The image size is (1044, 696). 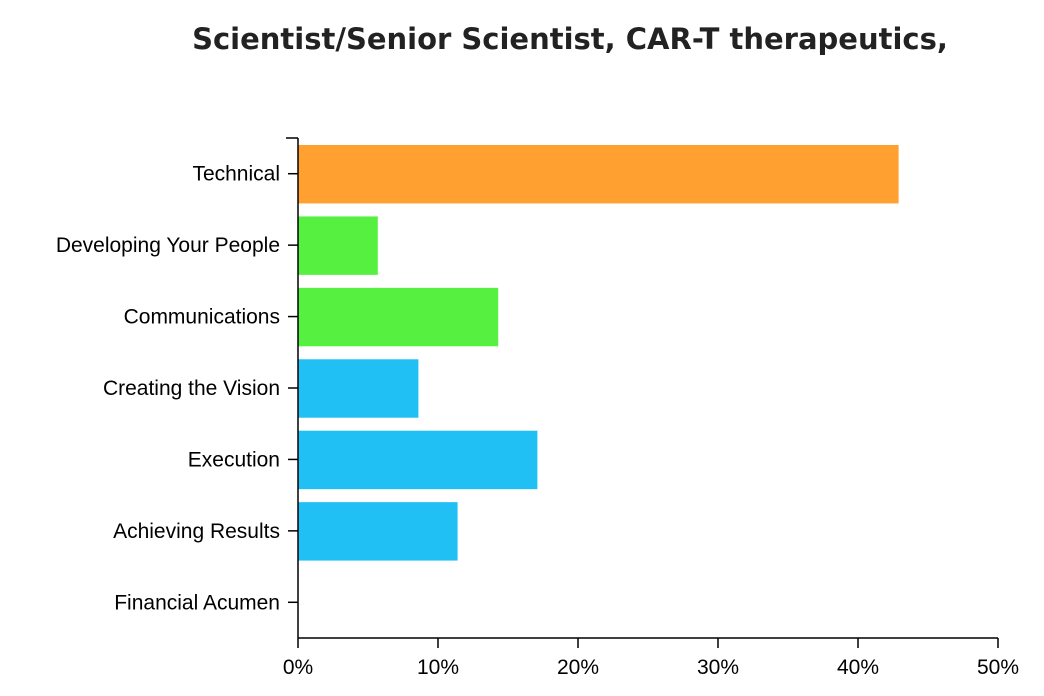 What do you see at coordinates (168, 245) in the screenshot?
I see `y-tick-label: Developing Your People` at bounding box center [168, 245].